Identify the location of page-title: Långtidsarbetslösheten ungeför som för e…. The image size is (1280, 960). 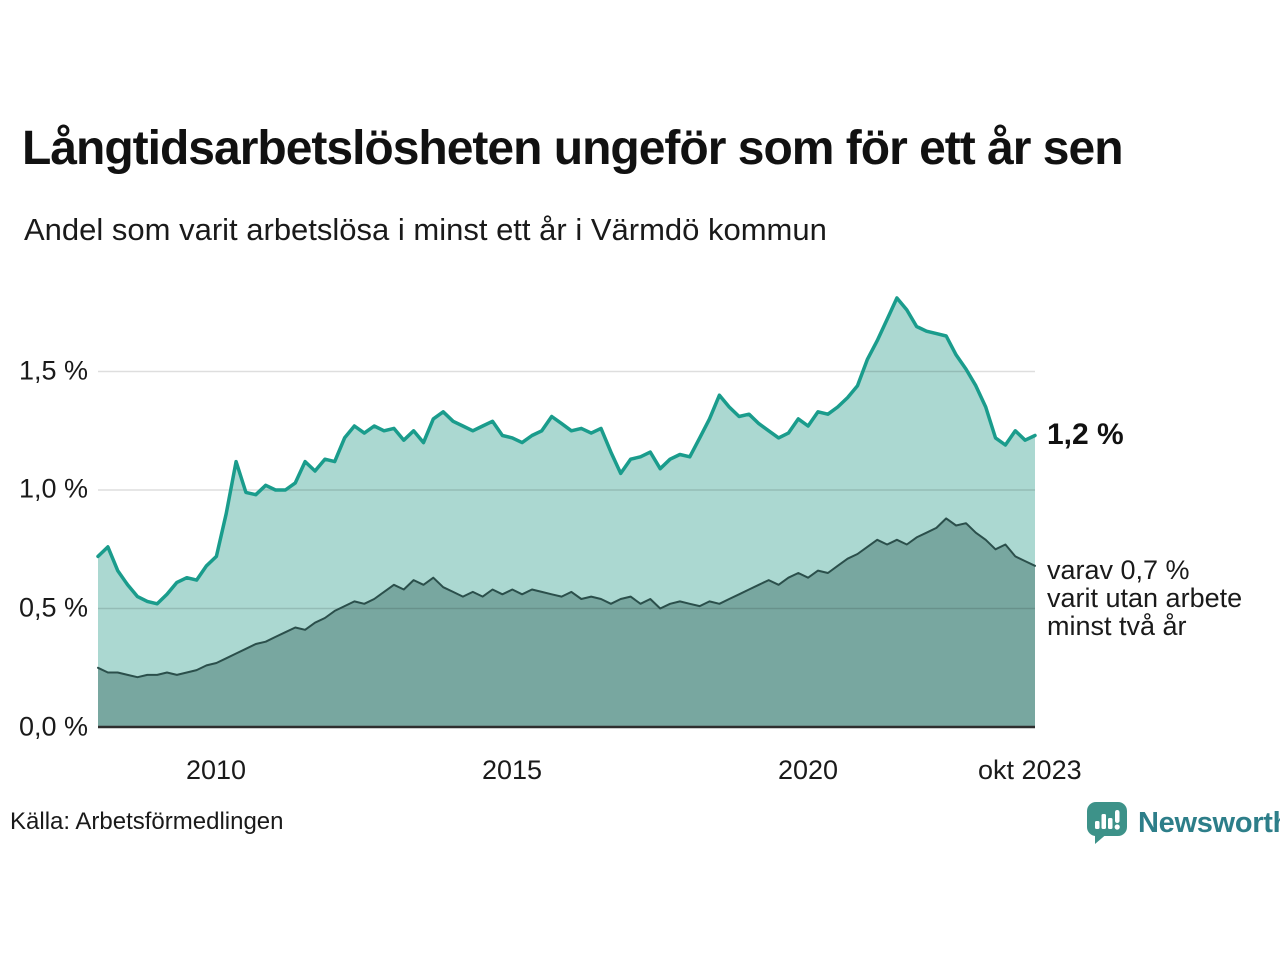
(573, 148).